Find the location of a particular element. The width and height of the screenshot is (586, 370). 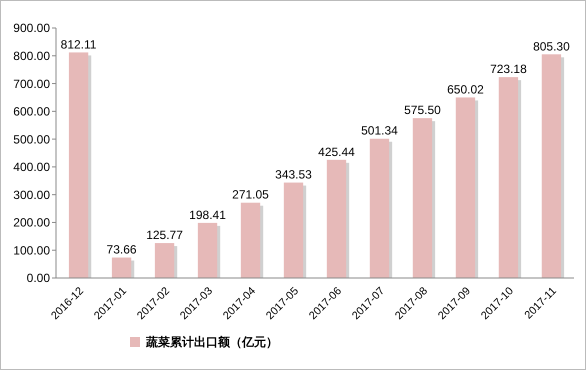

y-tick-label: 300.00 is located at coordinates (31, 195).